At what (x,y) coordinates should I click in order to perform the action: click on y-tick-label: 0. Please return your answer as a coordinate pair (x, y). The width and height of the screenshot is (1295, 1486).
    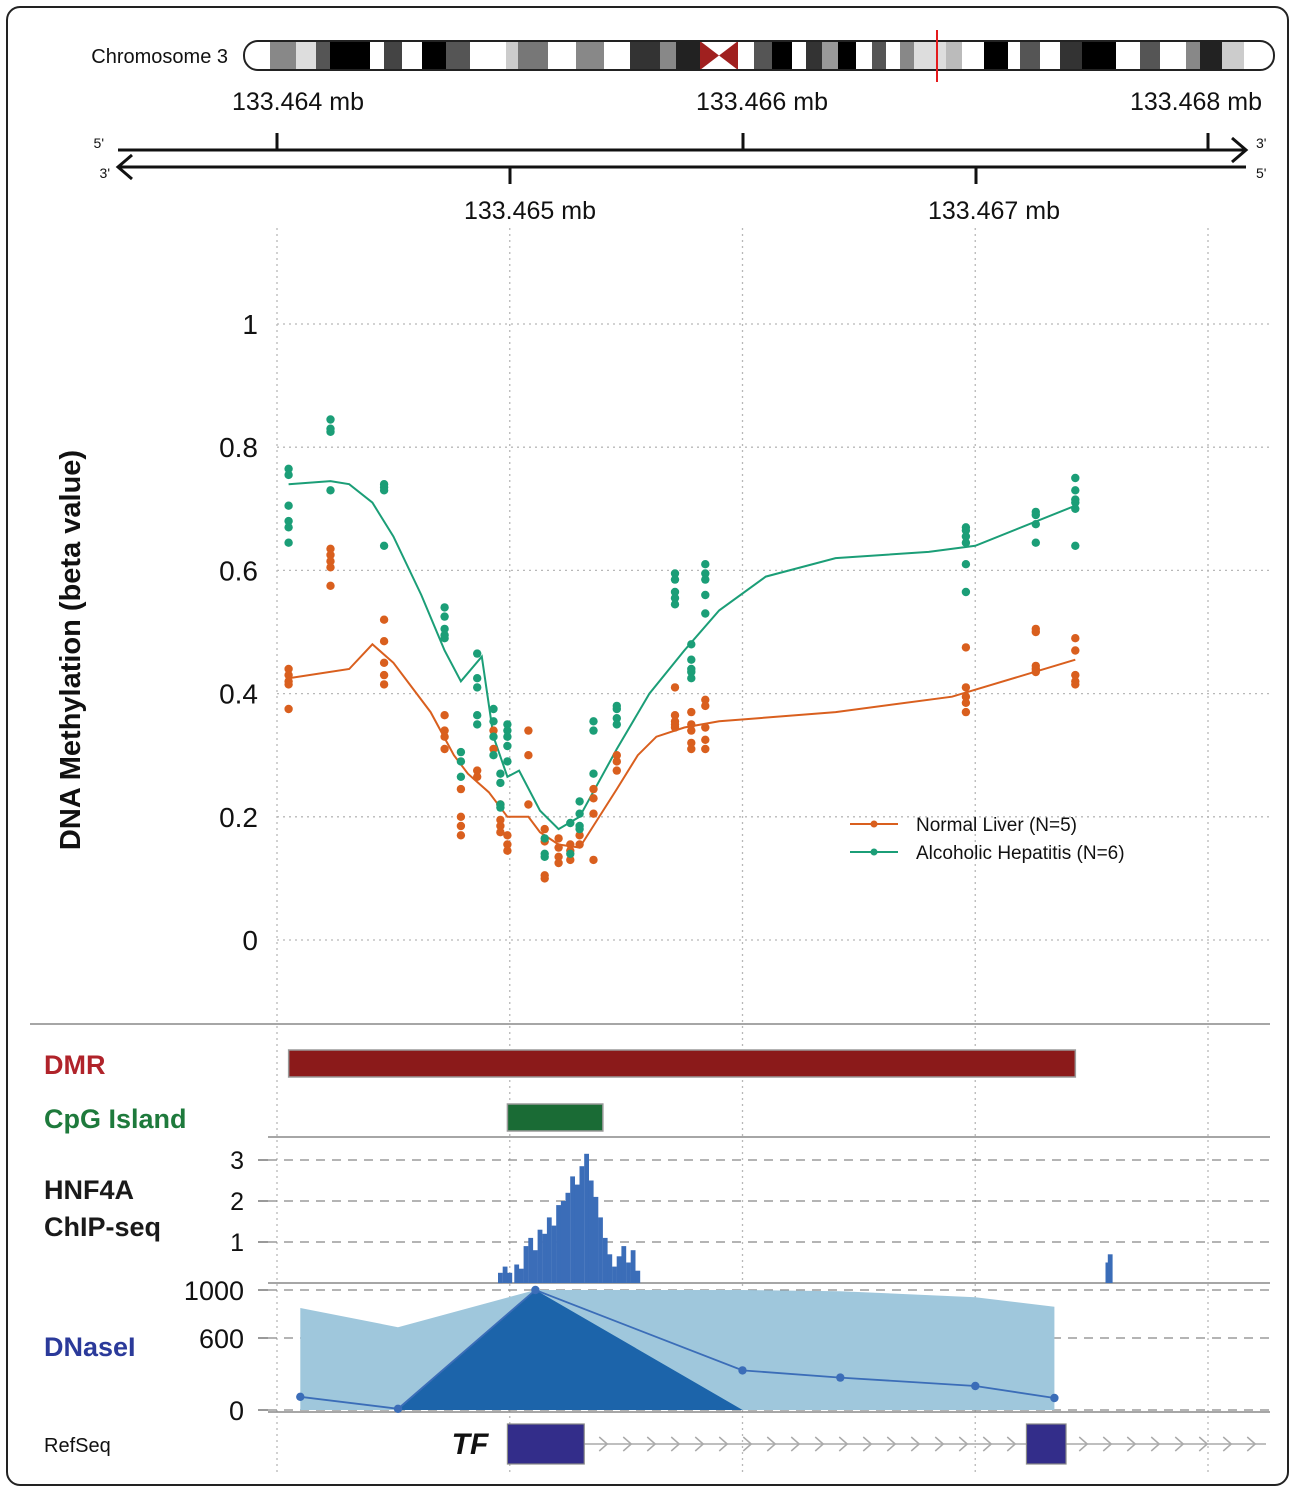
    Looking at the image, I should click on (250, 940).